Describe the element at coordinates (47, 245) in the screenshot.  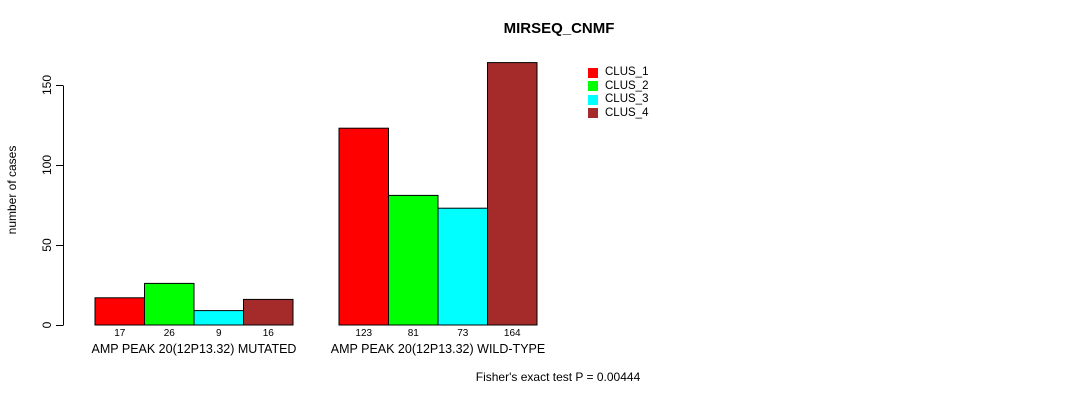
I see `y-axis-tick-label: 50` at that location.